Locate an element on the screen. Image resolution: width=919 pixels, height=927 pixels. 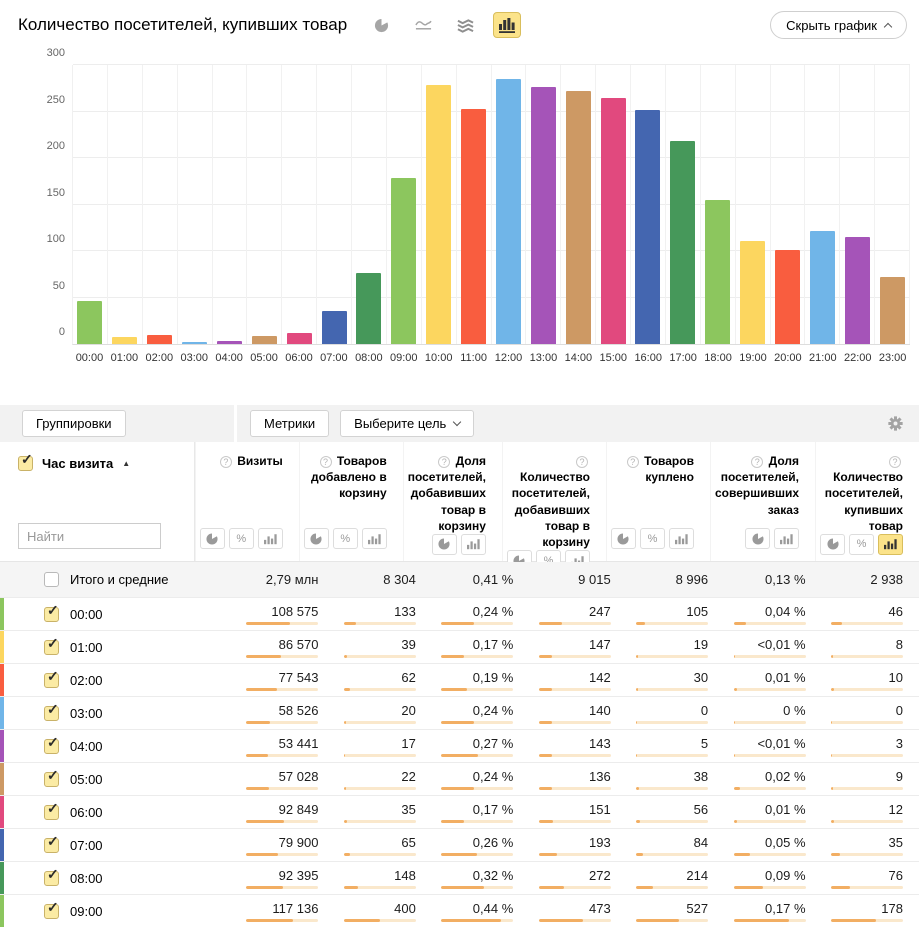
metrics-button: Метрики is located at coordinates (290, 423).